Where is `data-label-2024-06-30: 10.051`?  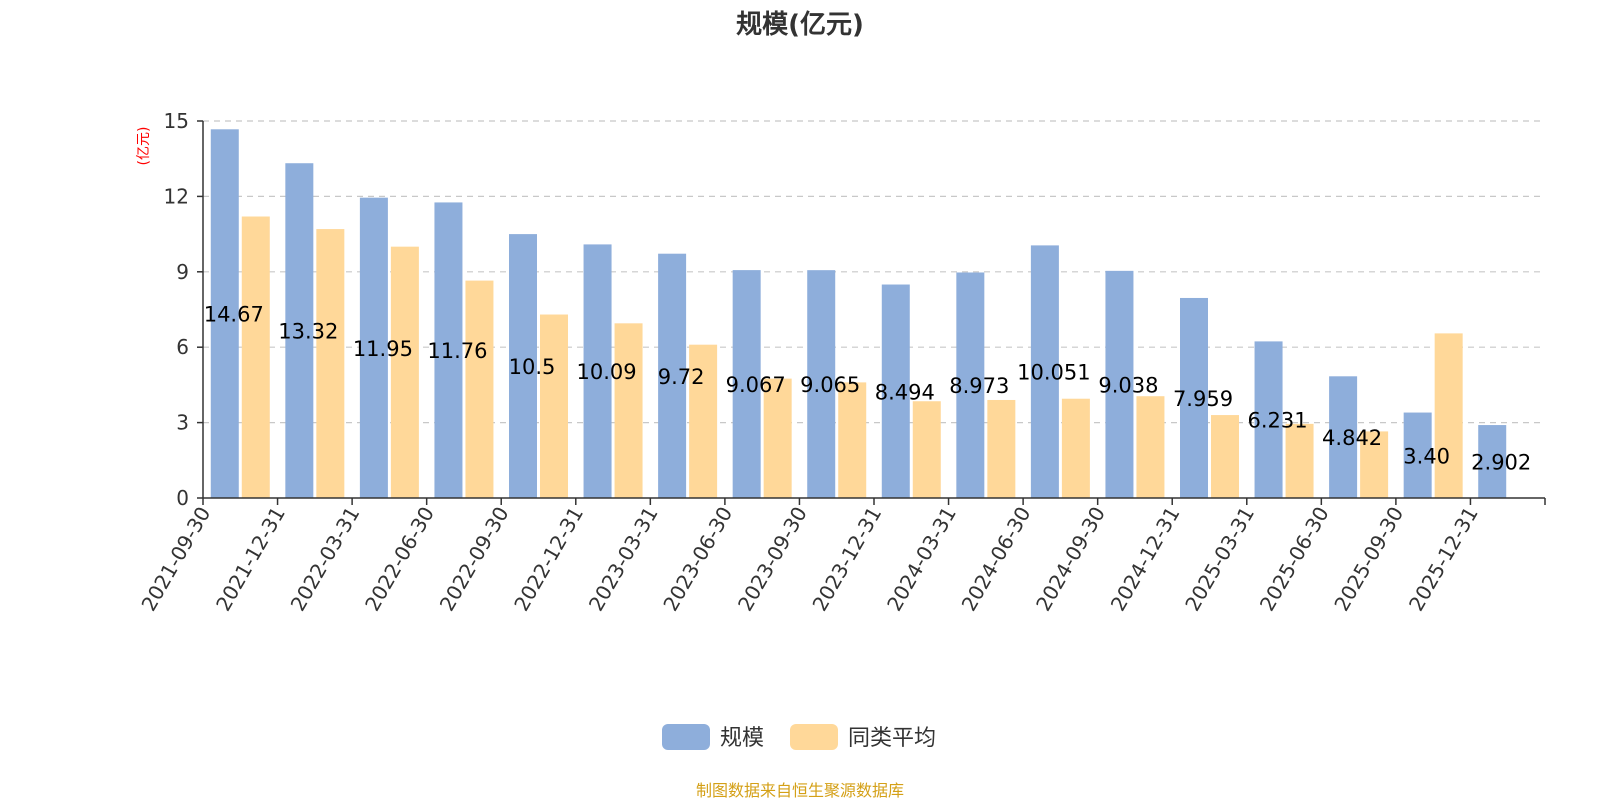
data-label-2024-06-30: 10.051 is located at coordinates (1053, 373).